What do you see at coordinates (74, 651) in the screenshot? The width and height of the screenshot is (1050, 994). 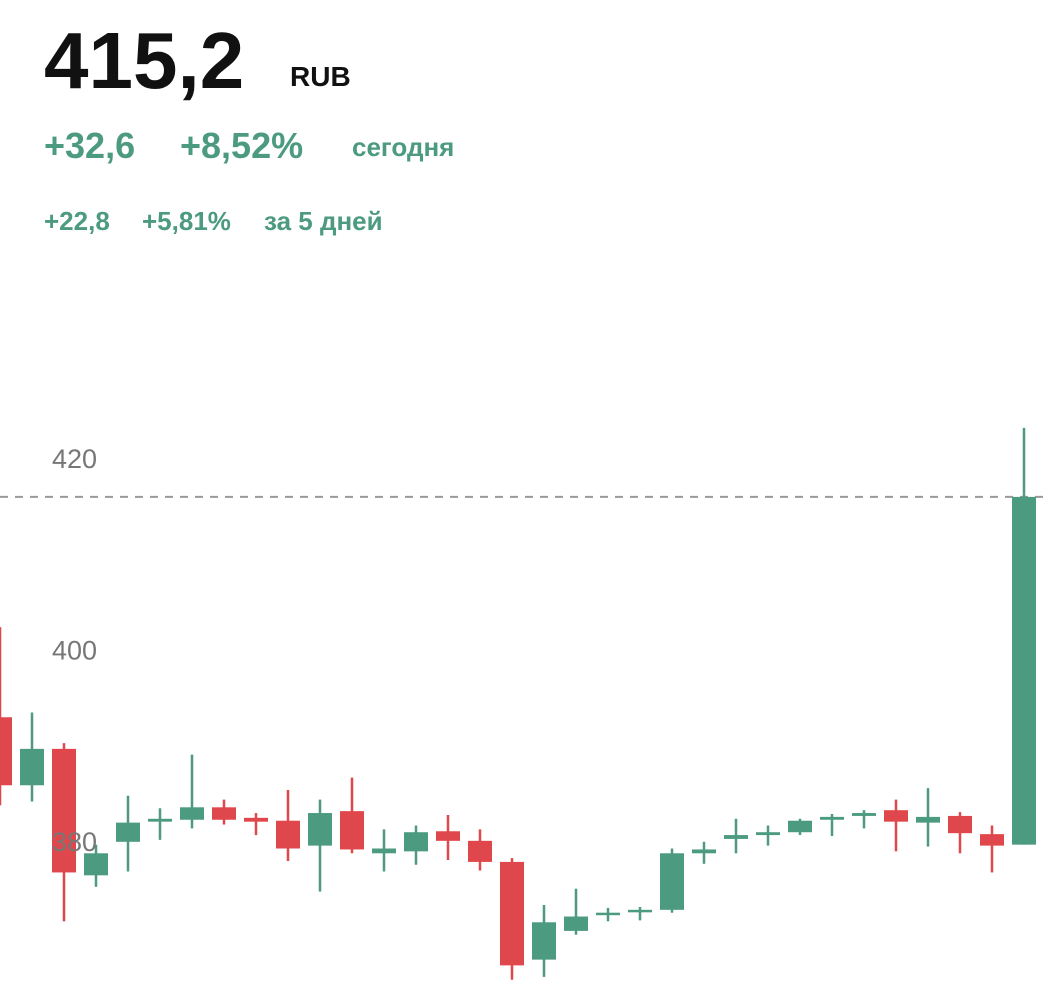 I see `y-tick-label: 400` at bounding box center [74, 651].